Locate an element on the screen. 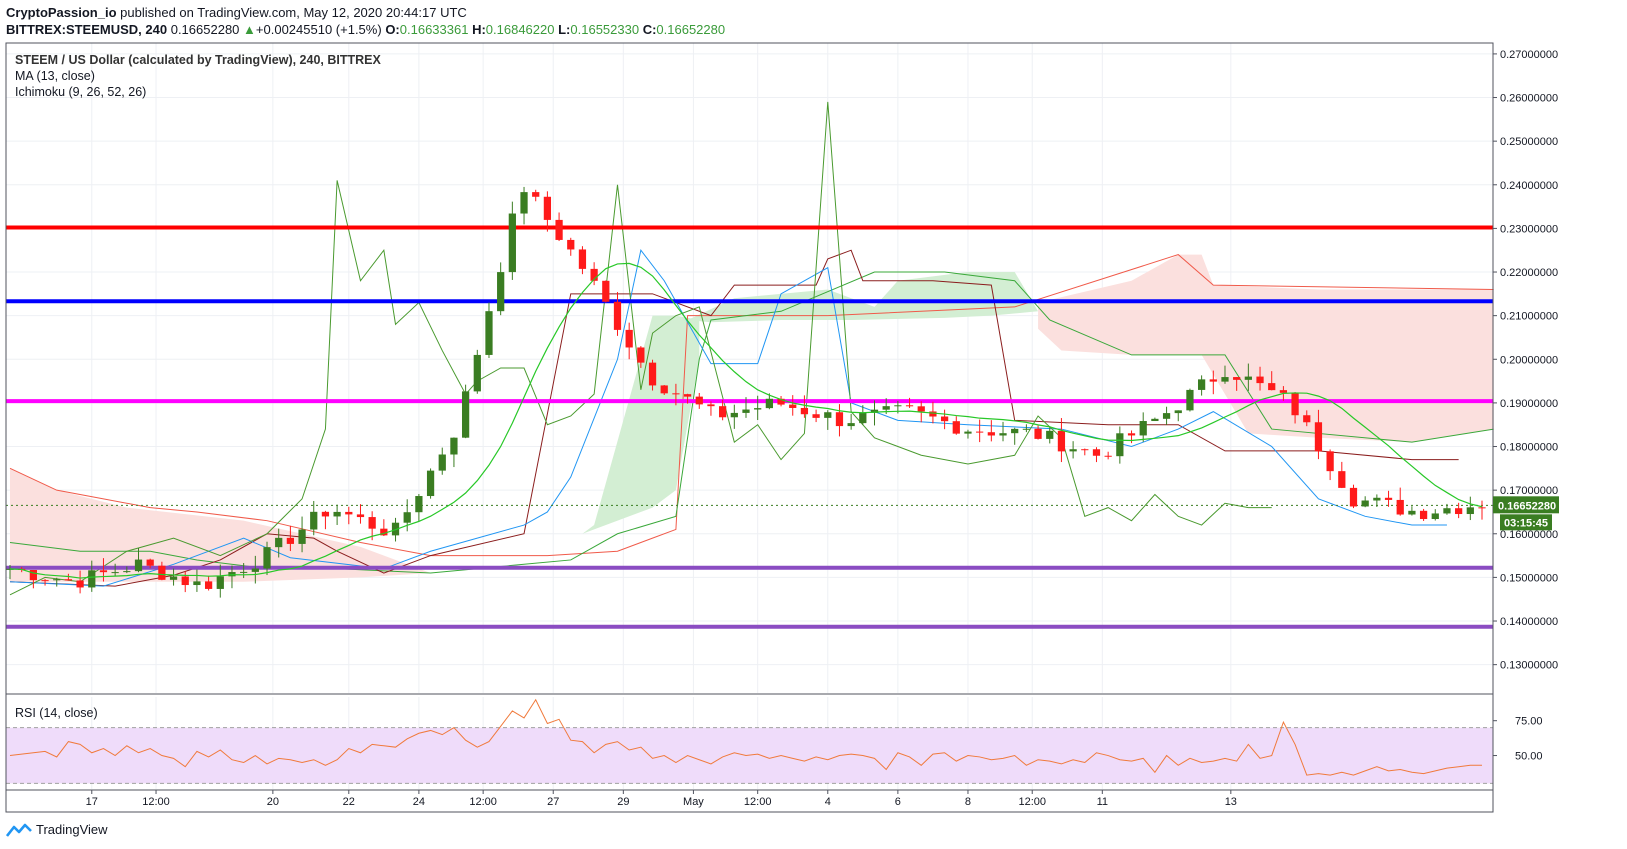 This screenshot has height=849, width=1627. open-label: O: is located at coordinates (392, 29).